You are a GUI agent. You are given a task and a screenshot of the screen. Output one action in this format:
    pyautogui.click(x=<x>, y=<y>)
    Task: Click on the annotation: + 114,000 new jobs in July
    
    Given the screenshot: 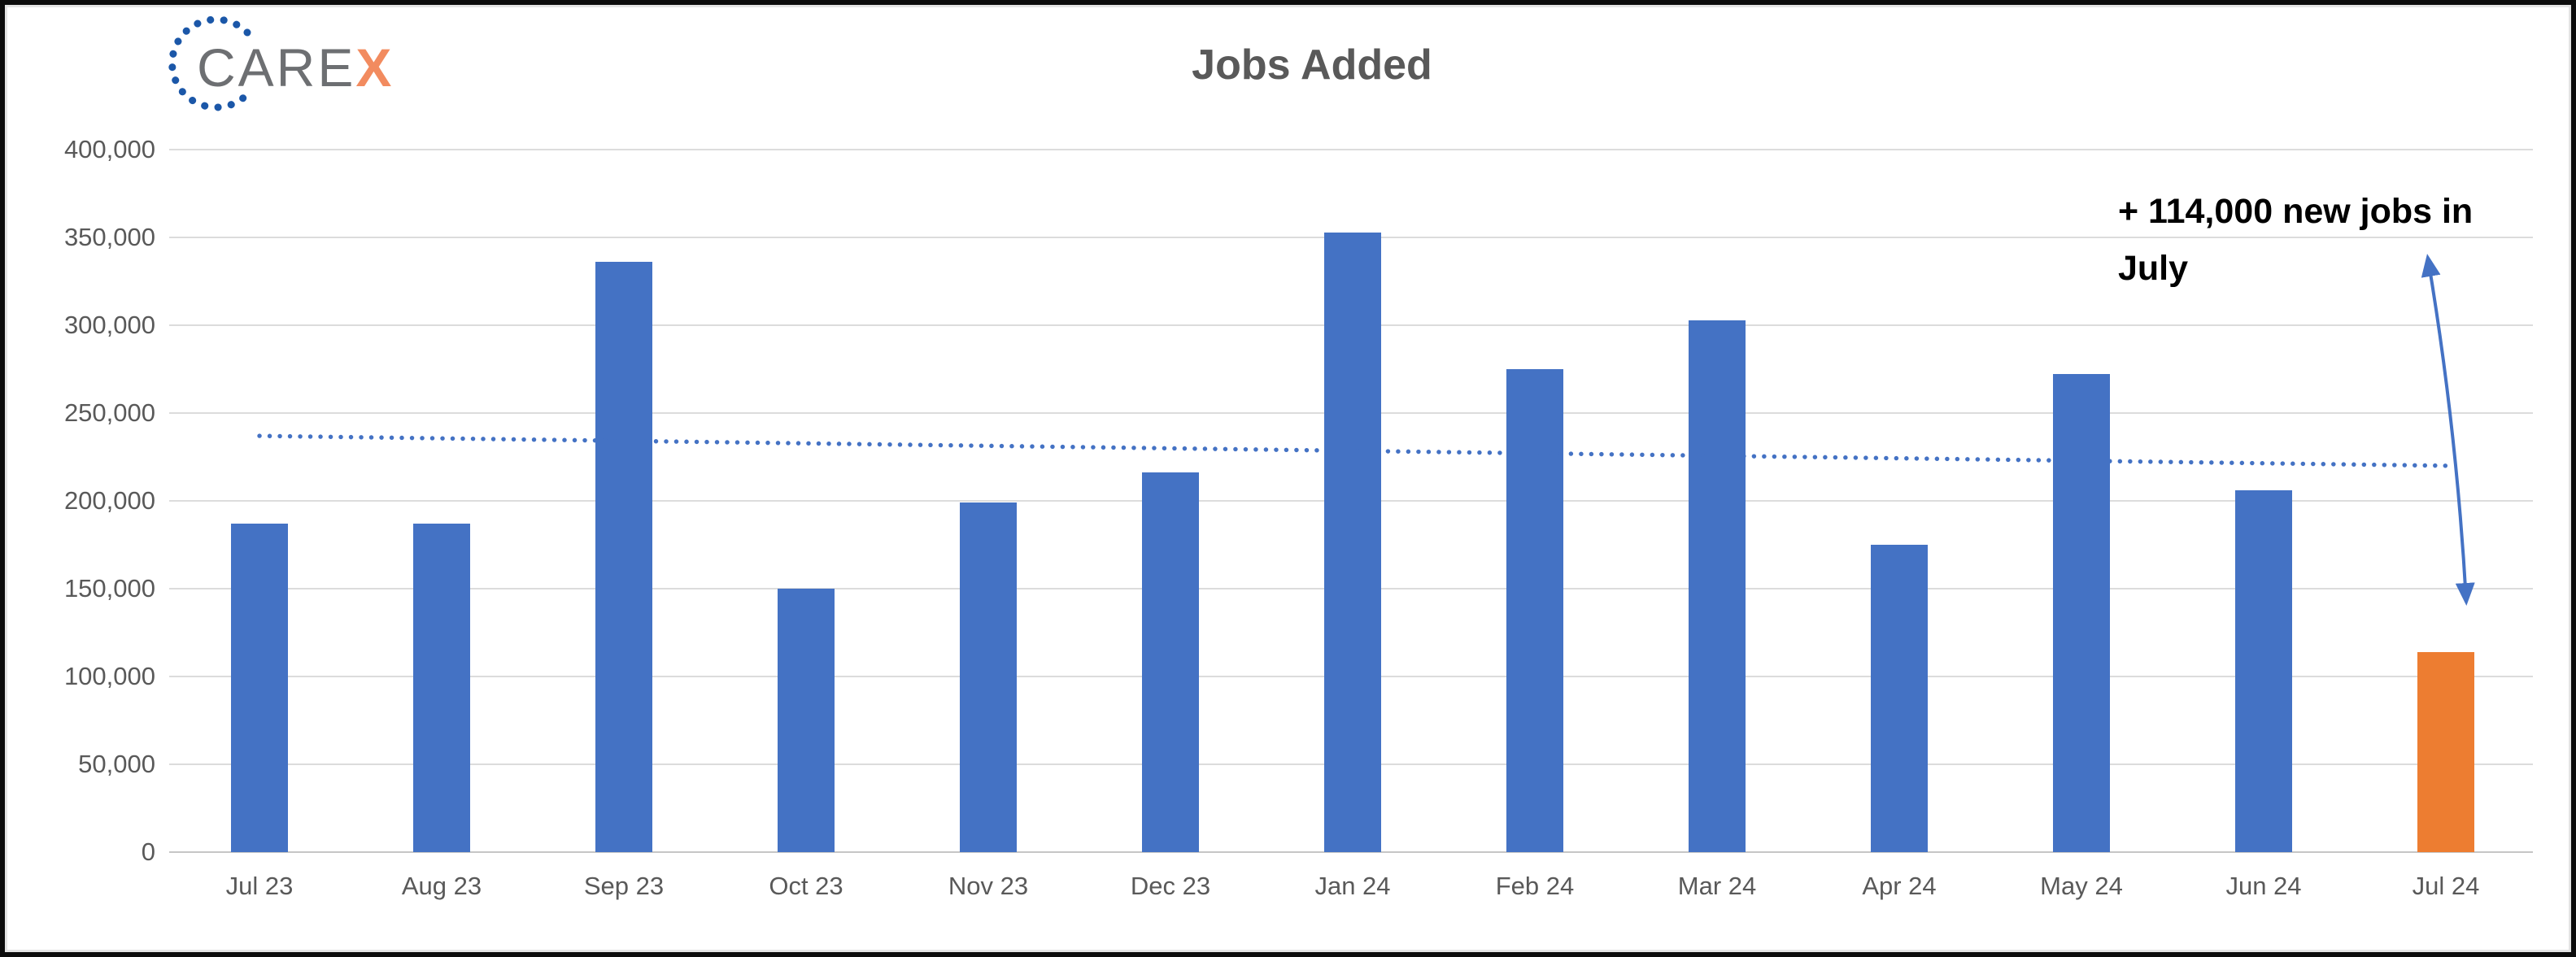 What is the action you would take?
    pyautogui.click(x=2344, y=240)
    